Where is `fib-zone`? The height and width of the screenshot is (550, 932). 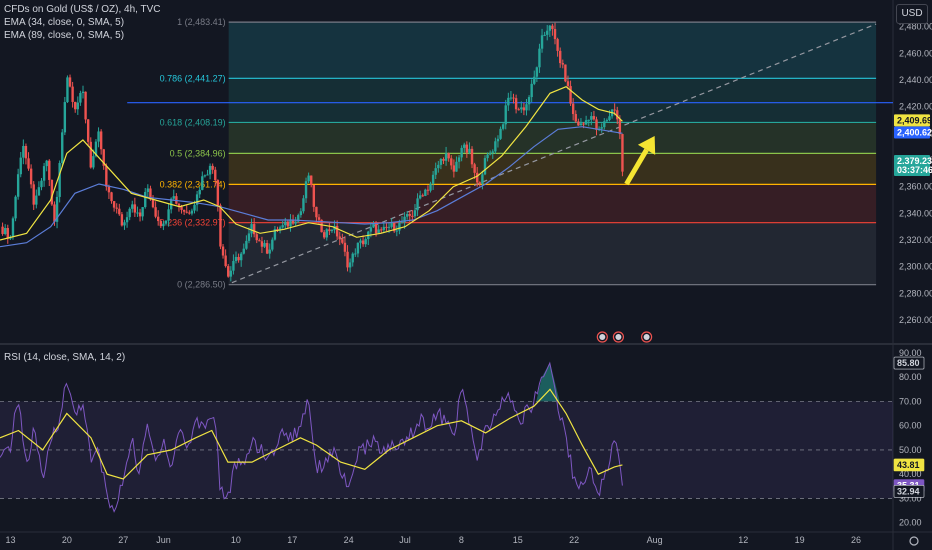
fib-zone is located at coordinates (552, 138).